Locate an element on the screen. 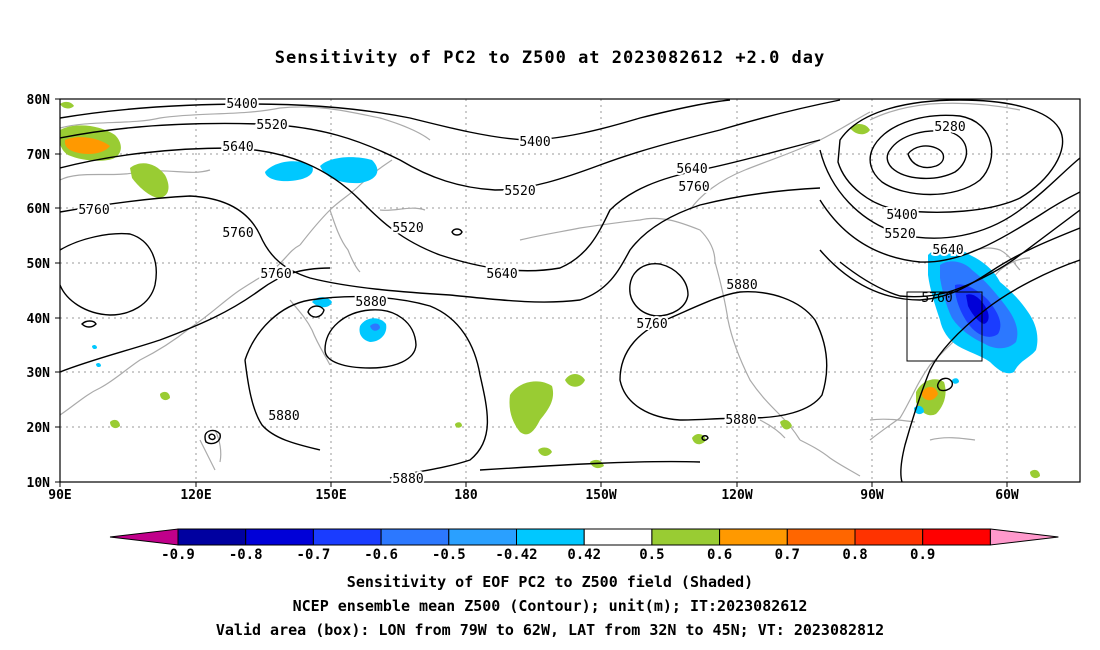 The image size is (1100, 650). lon-label: 60W is located at coordinates (1007, 495).